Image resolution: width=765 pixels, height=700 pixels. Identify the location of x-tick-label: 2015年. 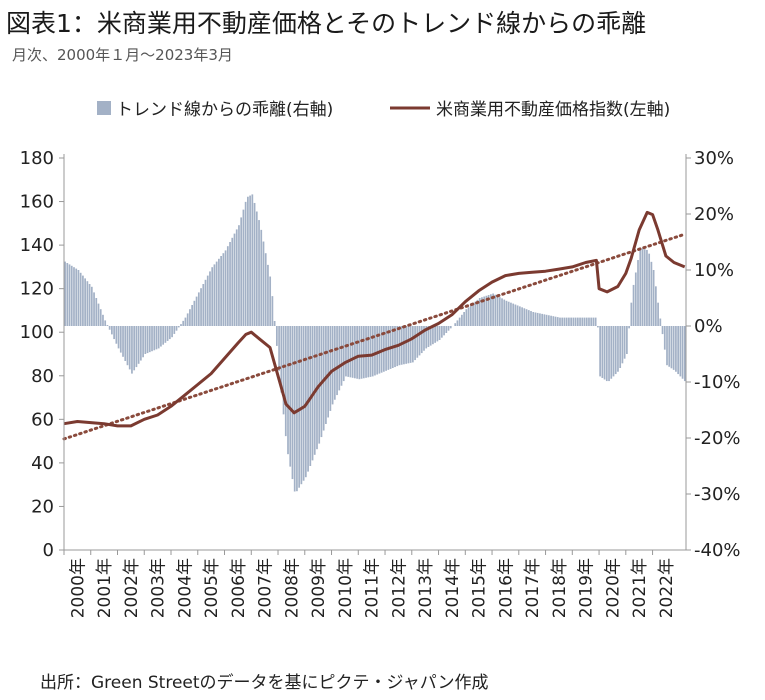
(480, 588).